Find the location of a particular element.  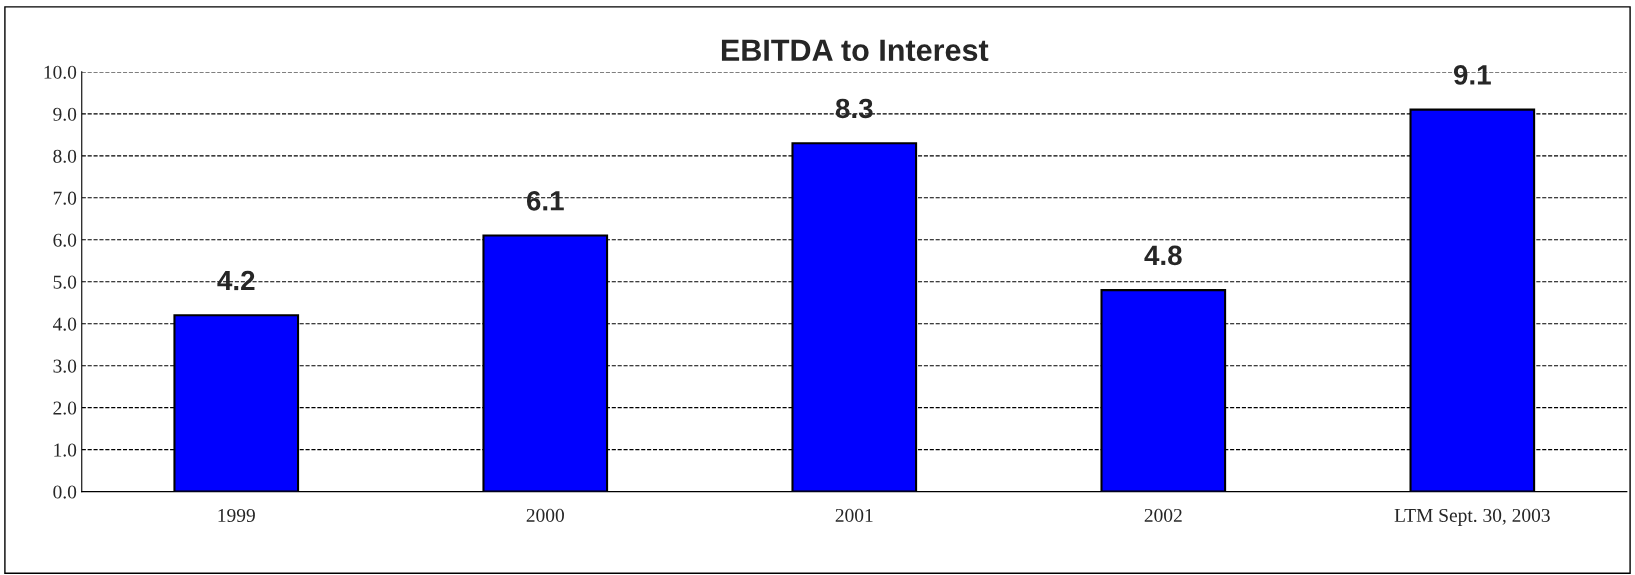

y-tick-label: 6.0 is located at coordinates (65, 240).